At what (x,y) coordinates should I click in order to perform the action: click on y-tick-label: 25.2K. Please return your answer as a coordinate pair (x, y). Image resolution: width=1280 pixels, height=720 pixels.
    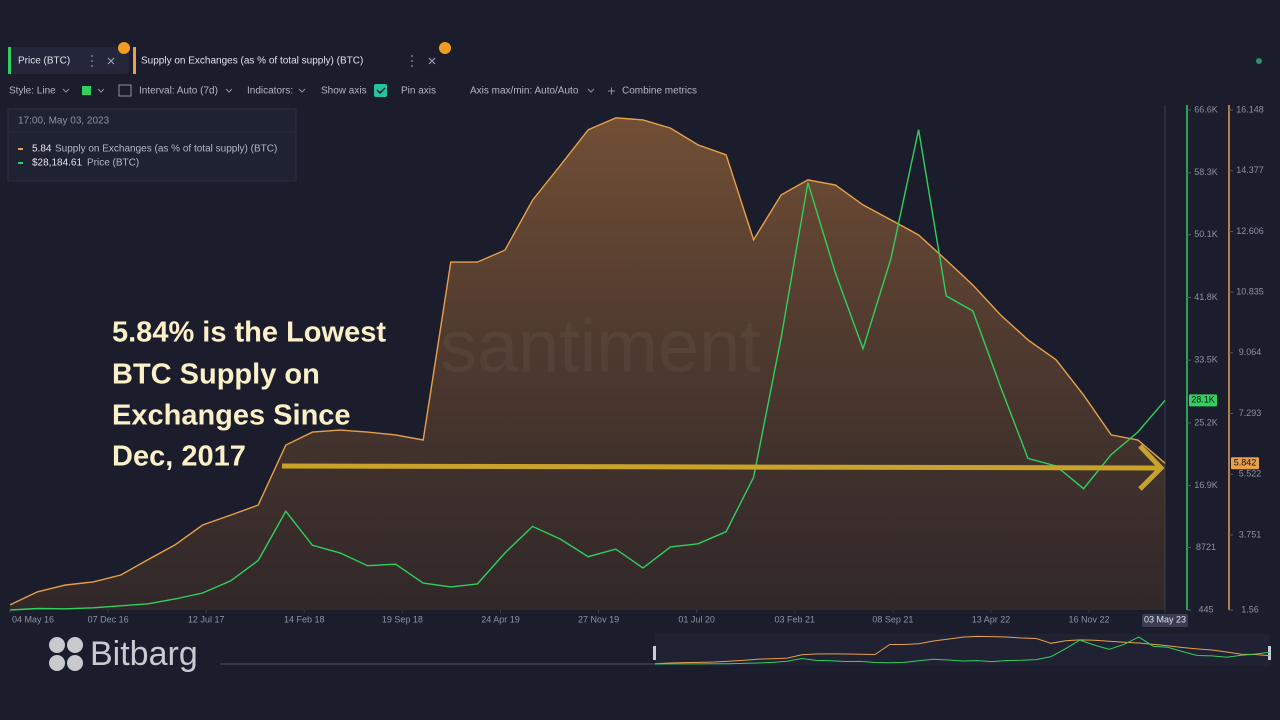
    Looking at the image, I should click on (1206, 422).